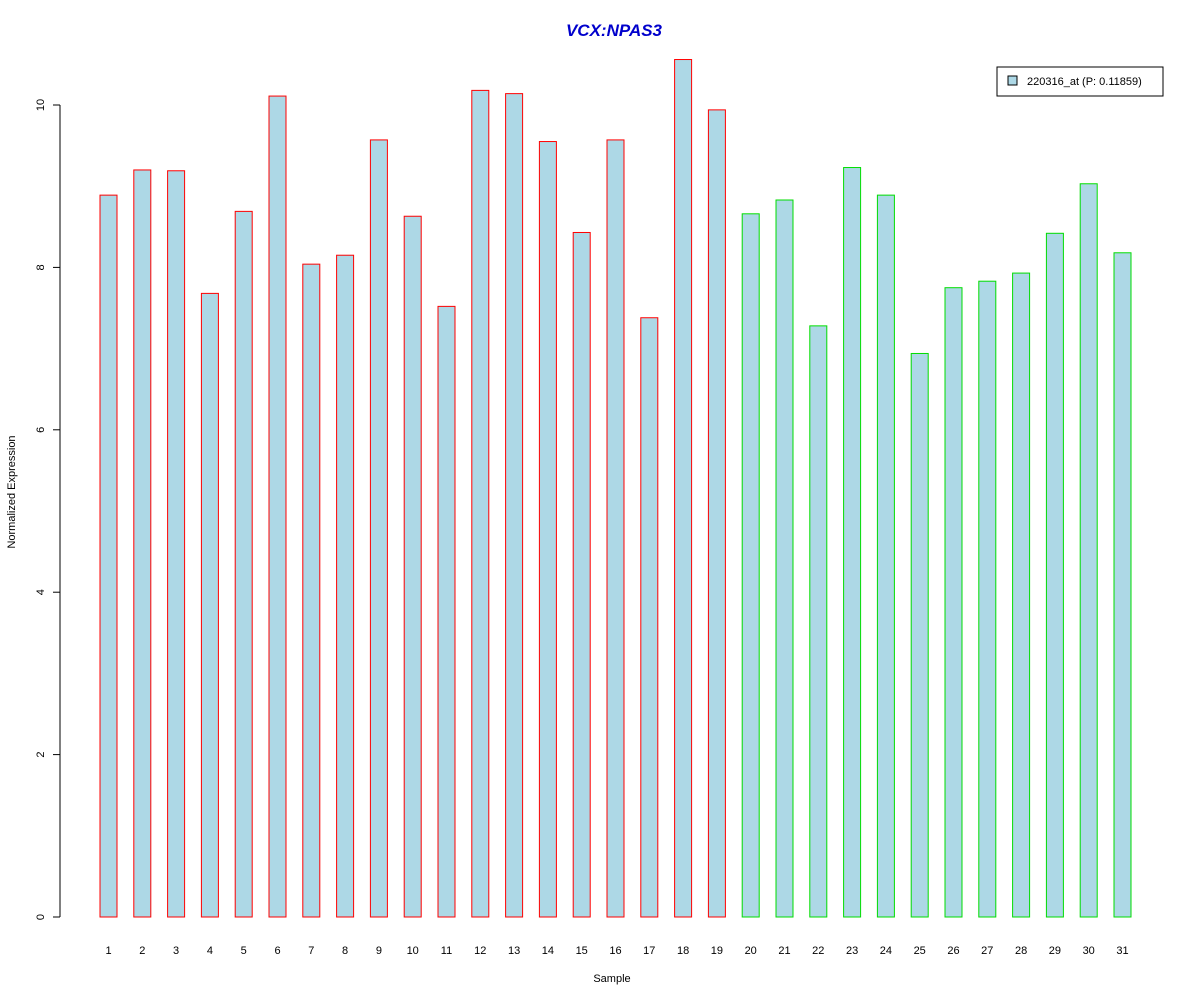  What do you see at coordinates (12, 491) in the screenshot?
I see `y-axis-label: Normalized Expression` at bounding box center [12, 491].